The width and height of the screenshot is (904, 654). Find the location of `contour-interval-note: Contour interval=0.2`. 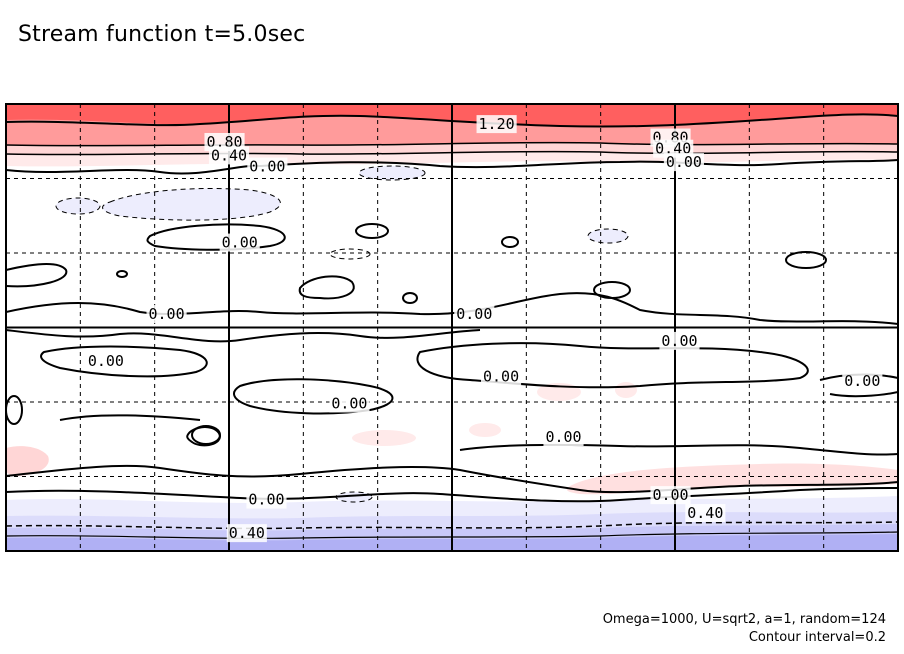

contour-interval-note: Contour interval=0.2 is located at coordinates (817, 637).